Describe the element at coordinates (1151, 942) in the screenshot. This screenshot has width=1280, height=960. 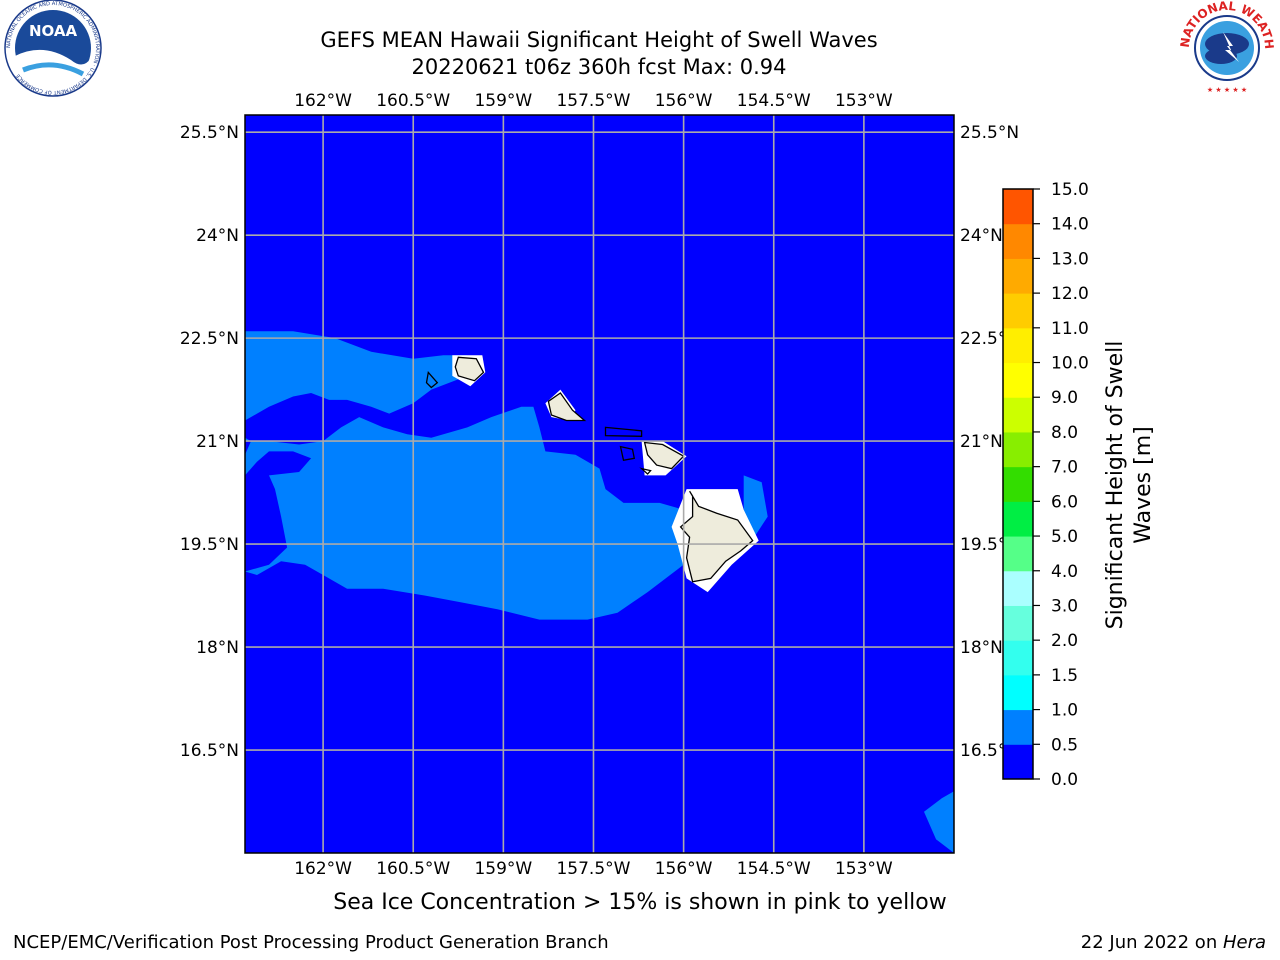
I see `footer-date-text: 22 Jun 2022 on` at that location.